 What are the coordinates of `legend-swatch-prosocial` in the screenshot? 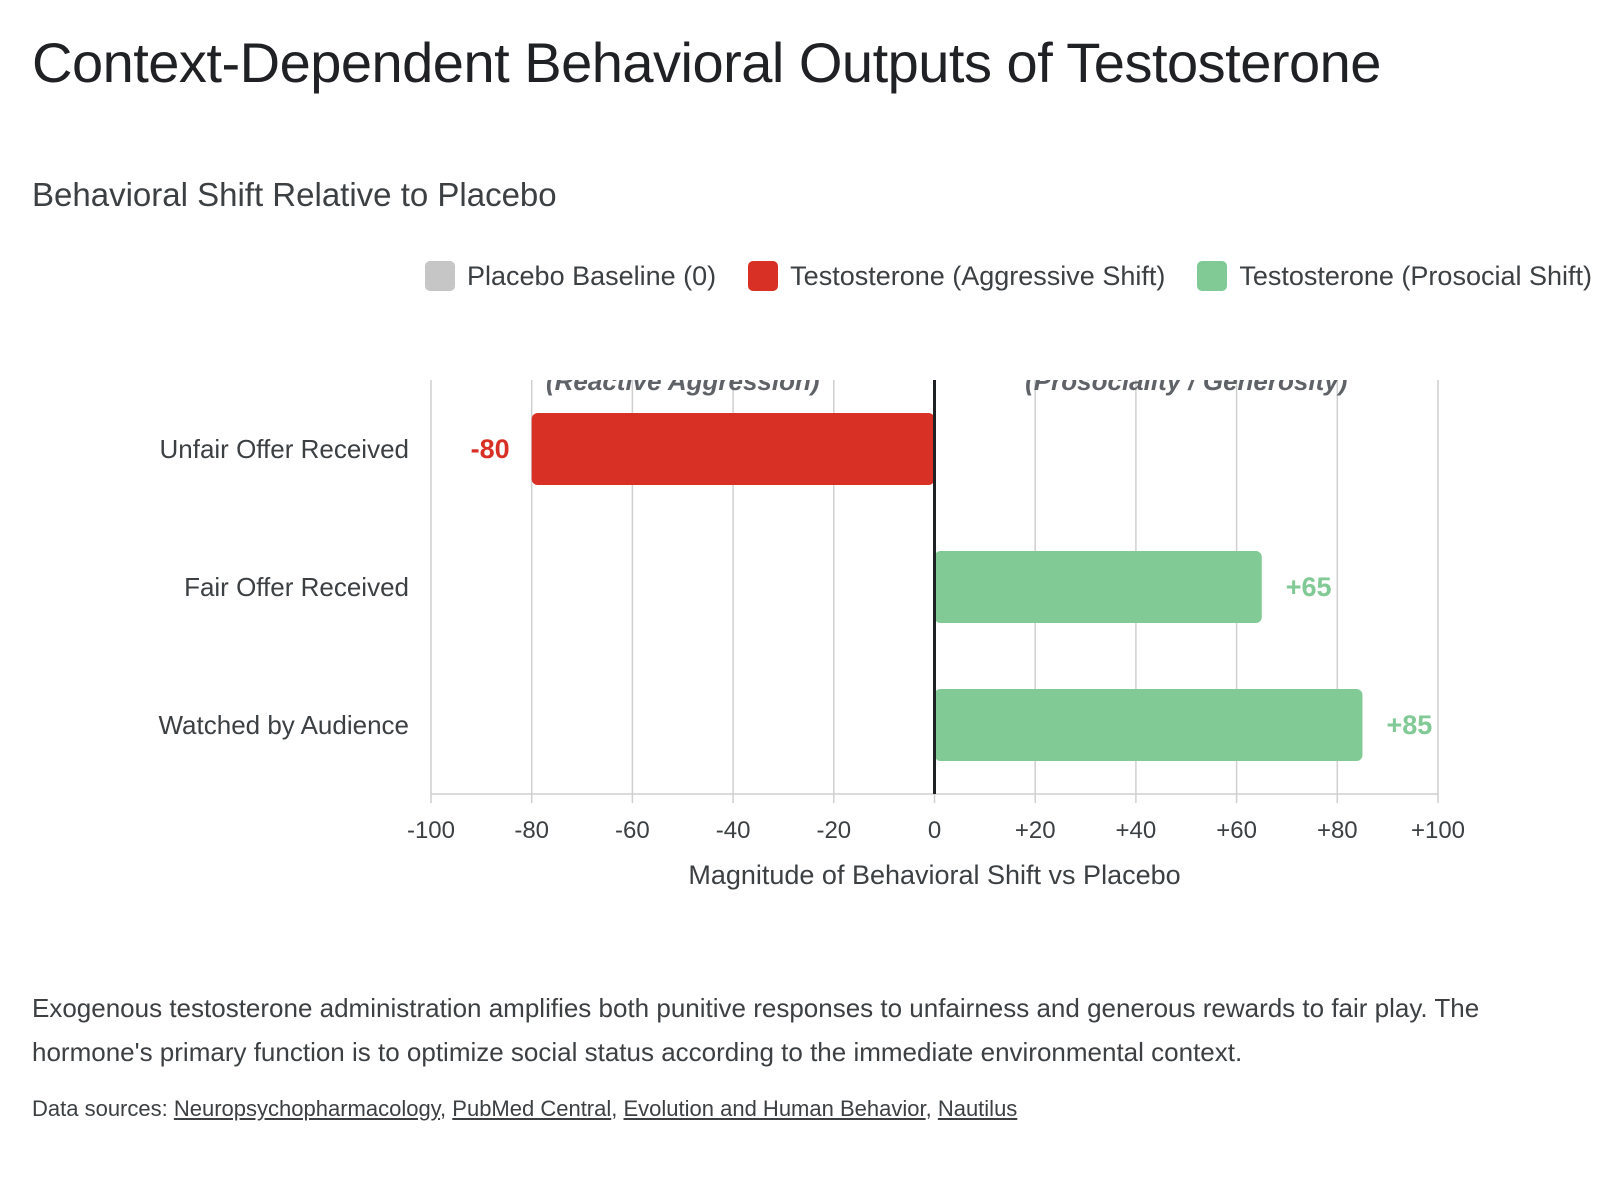 It's located at (1212, 276).